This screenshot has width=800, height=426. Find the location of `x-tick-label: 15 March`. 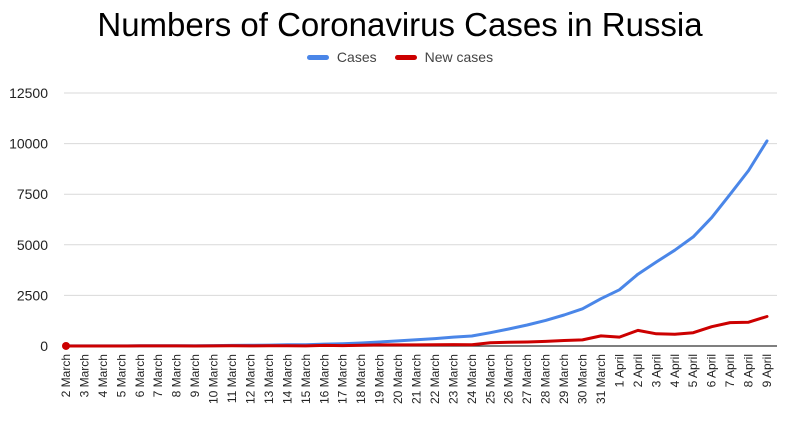

x-tick-label: 15 March is located at coordinates (306, 379).